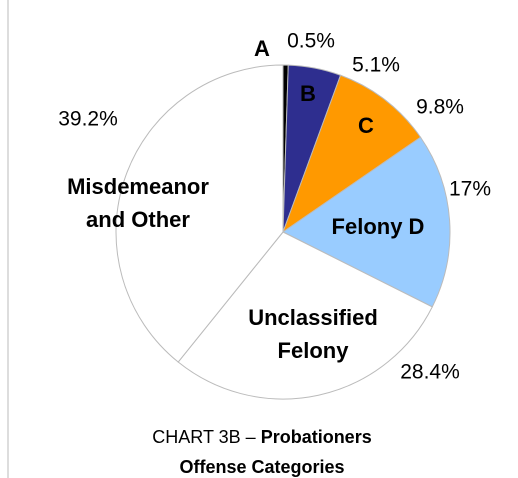 Image resolution: width=518 pixels, height=478 pixels. Describe the element at coordinates (470, 189) in the screenshot. I see `value-label: 17%` at that location.